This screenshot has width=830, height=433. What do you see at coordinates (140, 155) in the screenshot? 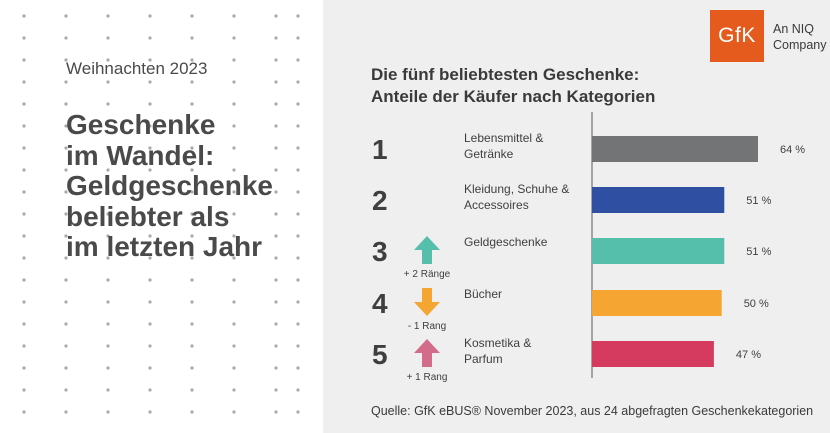
I see `headline-line: im Wandel:` at bounding box center [140, 155].